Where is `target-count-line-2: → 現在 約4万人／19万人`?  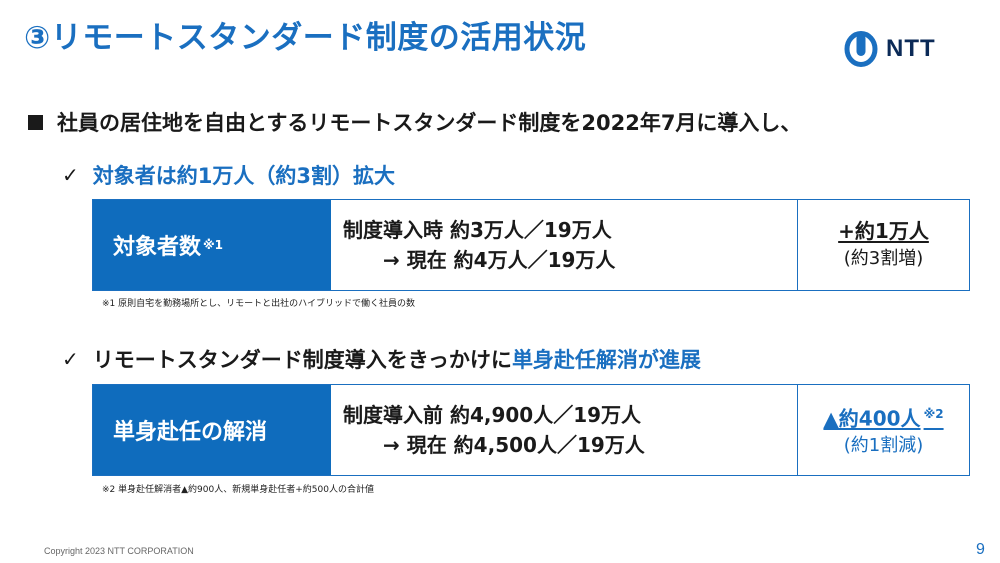
target-count-line-2: → 現在 約4万人／19万人 is located at coordinates (499, 260).